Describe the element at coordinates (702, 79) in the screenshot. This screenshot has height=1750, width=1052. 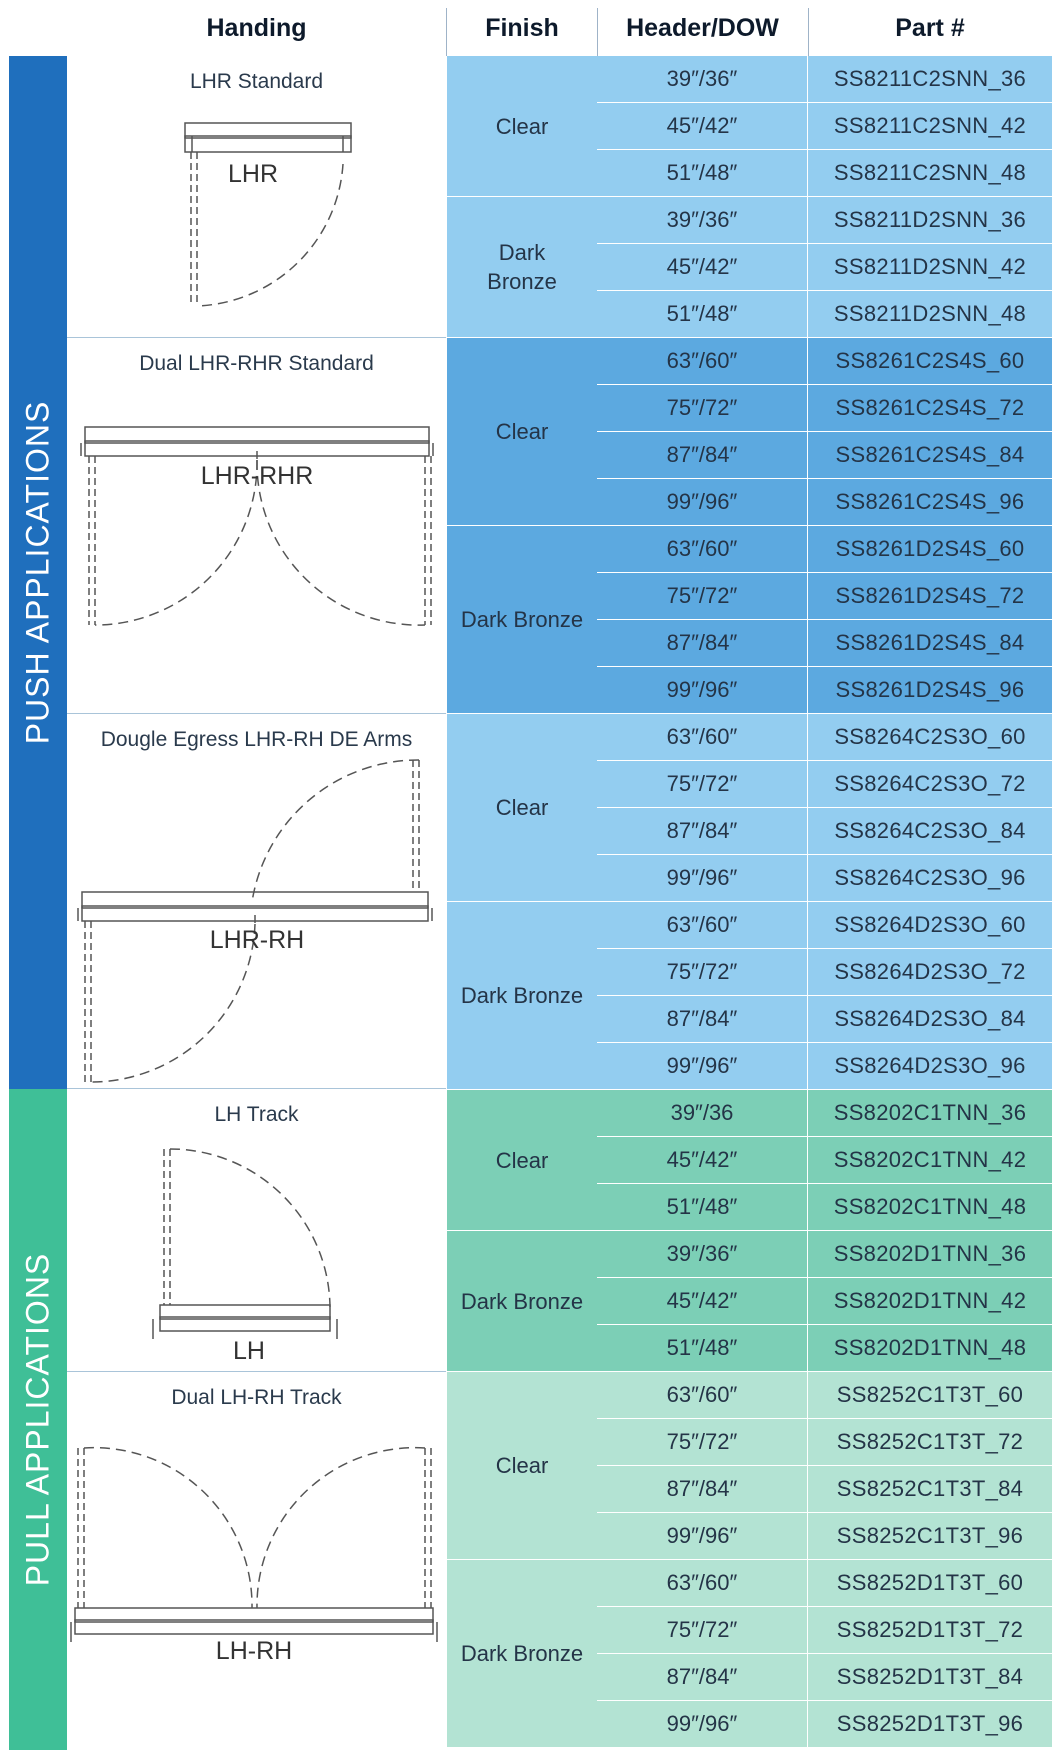
I see `header-dow-value: 39″/36″` at that location.